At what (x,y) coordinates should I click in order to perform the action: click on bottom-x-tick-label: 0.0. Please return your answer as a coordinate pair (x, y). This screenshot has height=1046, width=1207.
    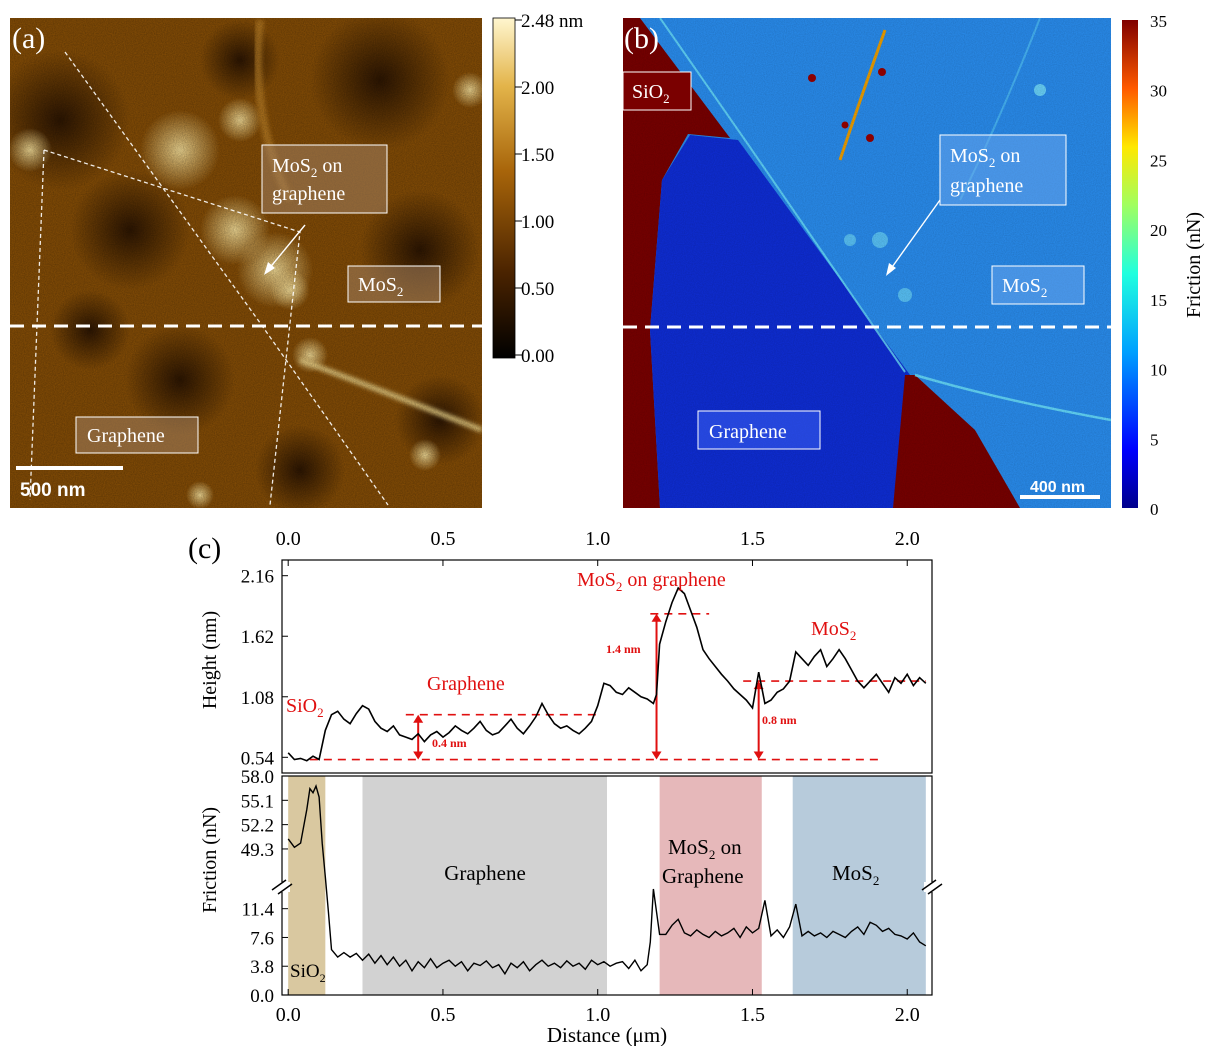
    Looking at the image, I should click on (288, 1015).